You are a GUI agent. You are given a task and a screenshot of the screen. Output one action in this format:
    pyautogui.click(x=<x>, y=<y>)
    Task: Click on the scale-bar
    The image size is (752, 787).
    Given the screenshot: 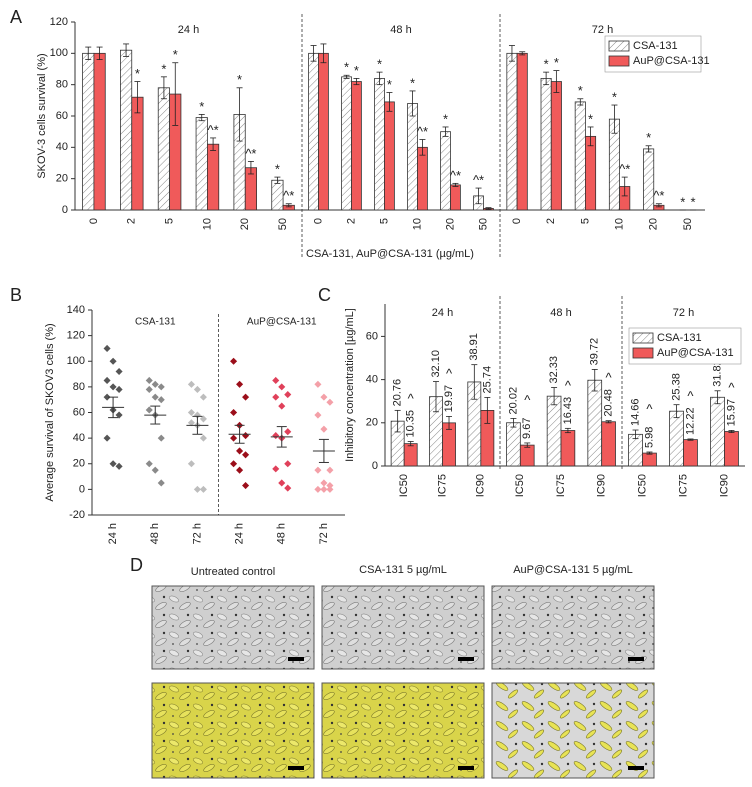 What is the action you would take?
    pyautogui.click(x=466, y=659)
    